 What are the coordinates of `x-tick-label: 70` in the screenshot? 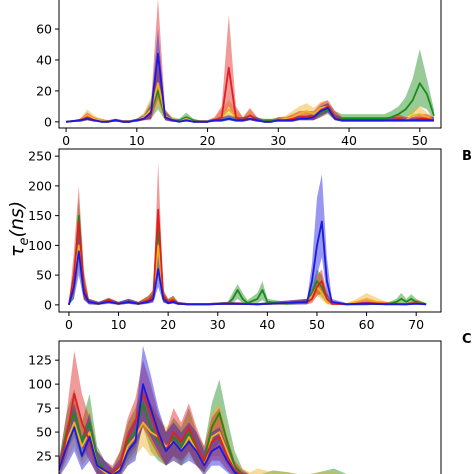 It's located at (416, 324).